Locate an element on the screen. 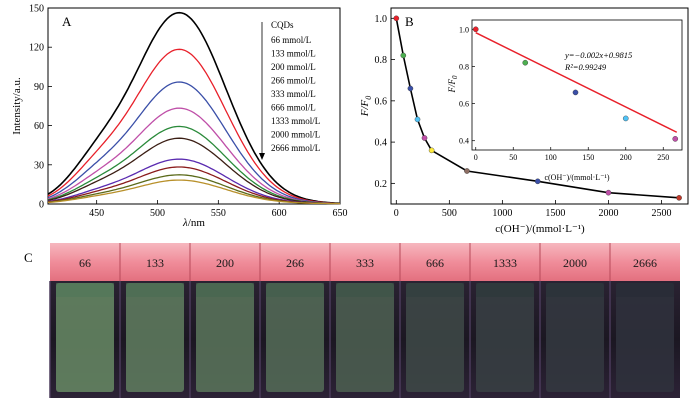 Image resolution: width=700 pixels, height=412 pixels. i-ytick-label: 0.6 is located at coordinates (464, 104).